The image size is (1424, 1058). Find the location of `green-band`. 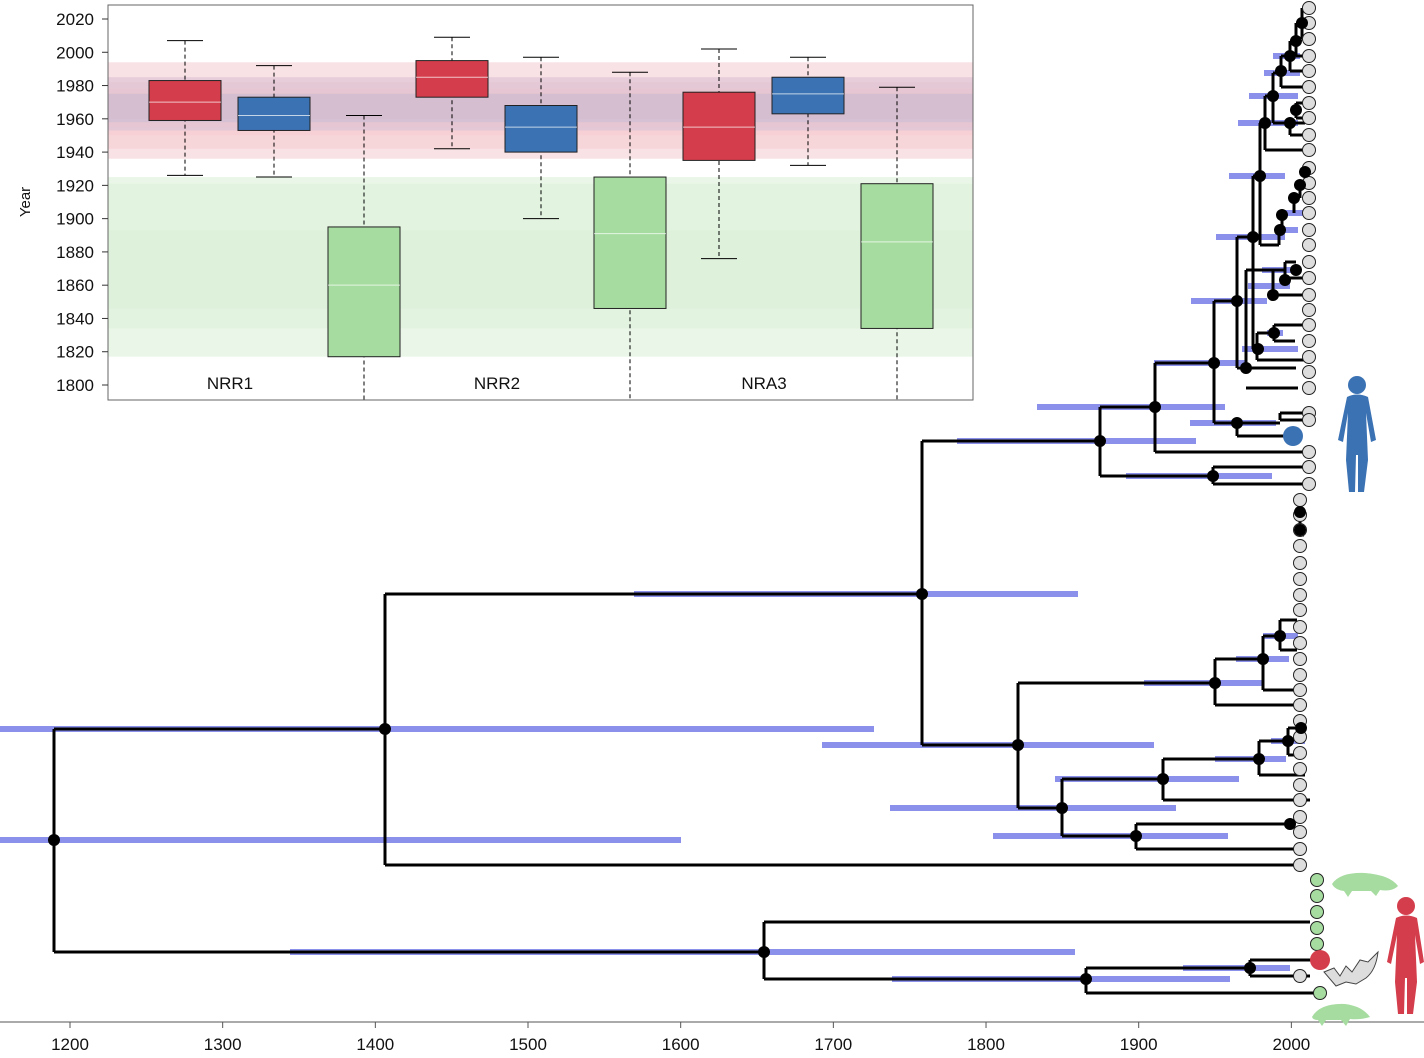

green-band is located at coordinates (540, 269).